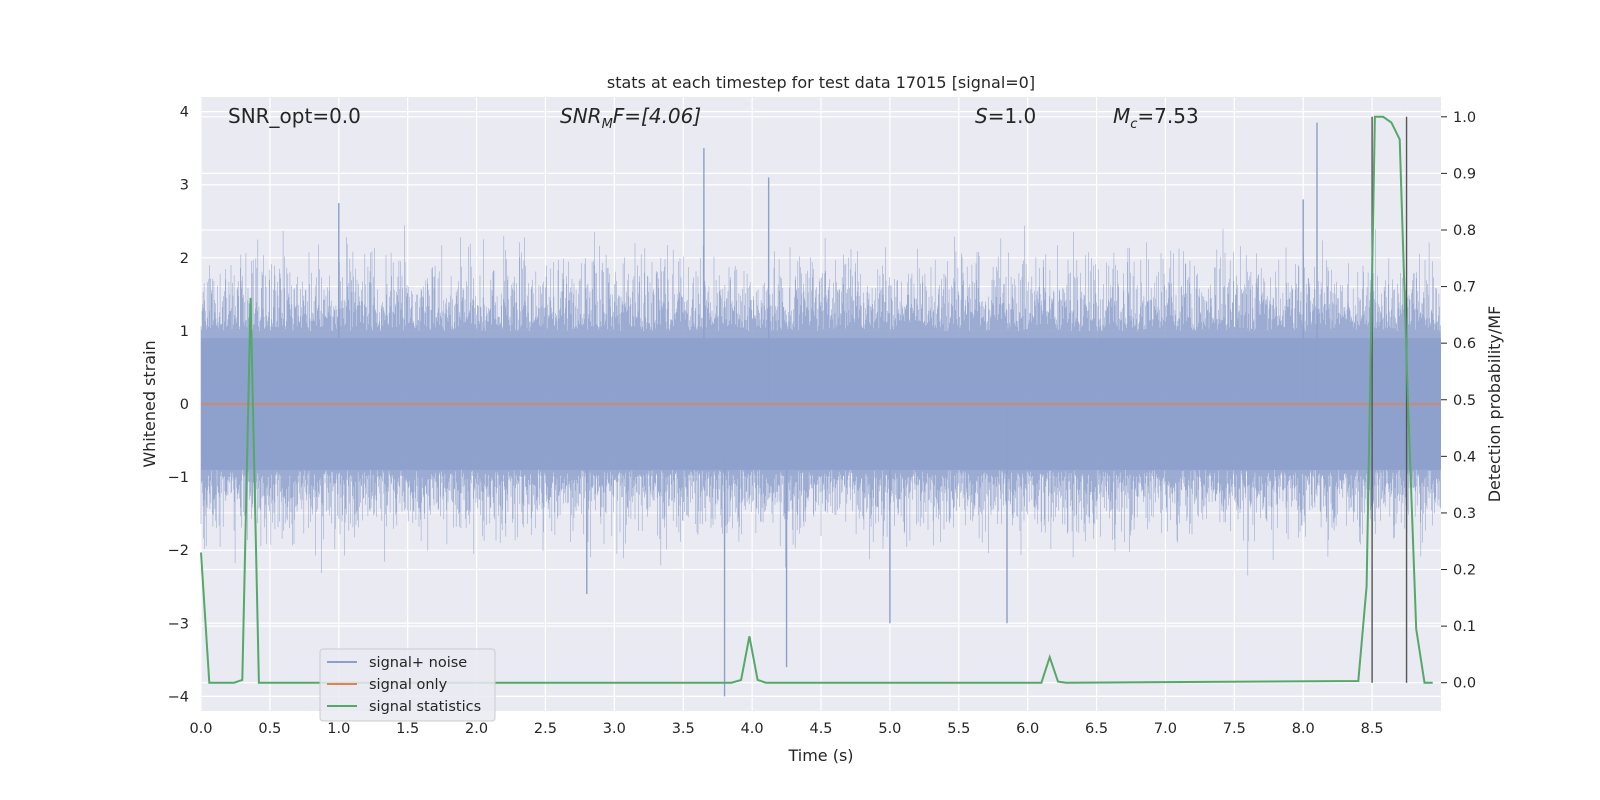 This screenshot has height=800, width=1600. I want to click on legend-label-signal-noise: signal+ noise, so click(418, 663).